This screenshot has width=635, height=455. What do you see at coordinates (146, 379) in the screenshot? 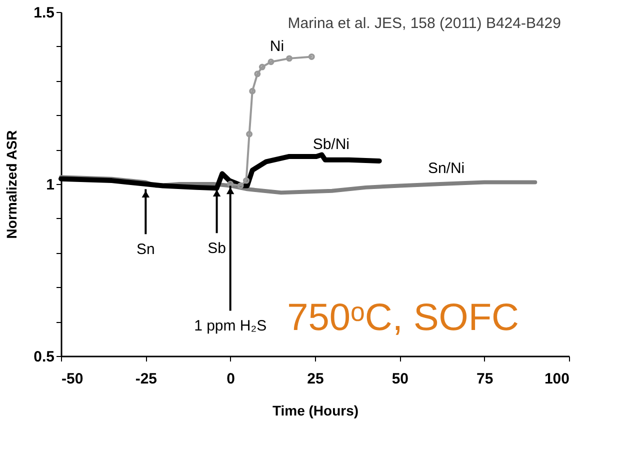
I see `x-tick-label: -25` at bounding box center [146, 379].